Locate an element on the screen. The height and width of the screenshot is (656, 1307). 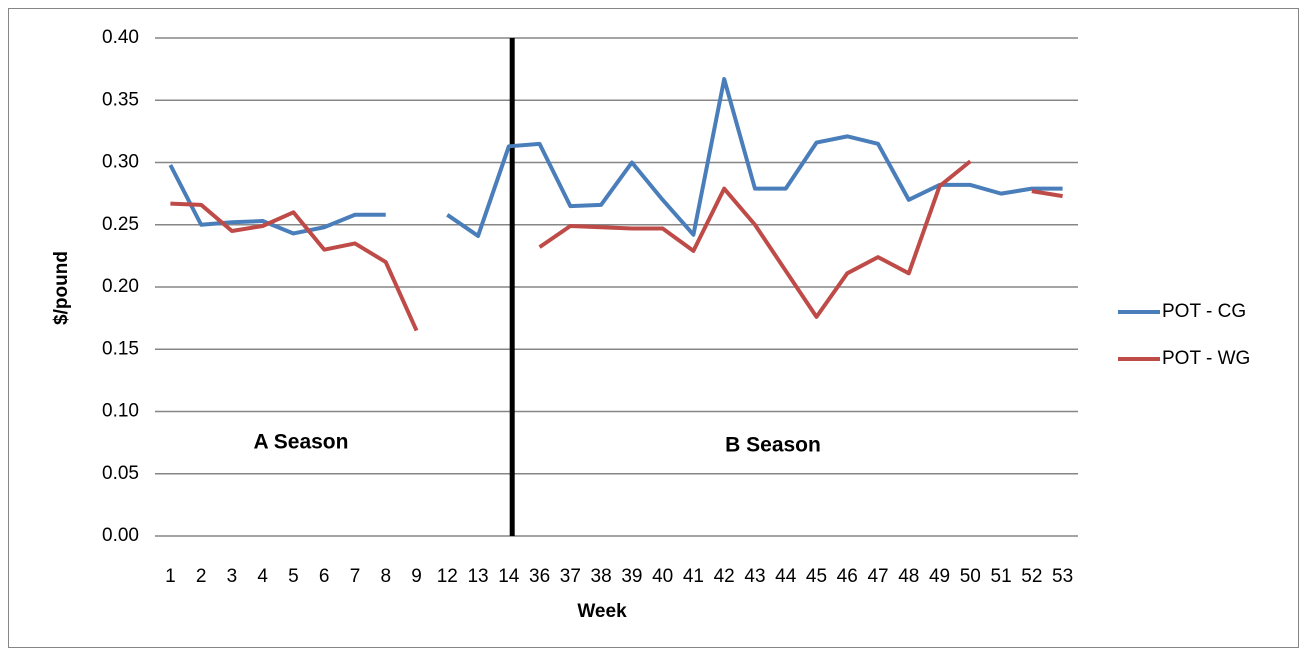
y-axis-label: $/pound is located at coordinates (61, 288).